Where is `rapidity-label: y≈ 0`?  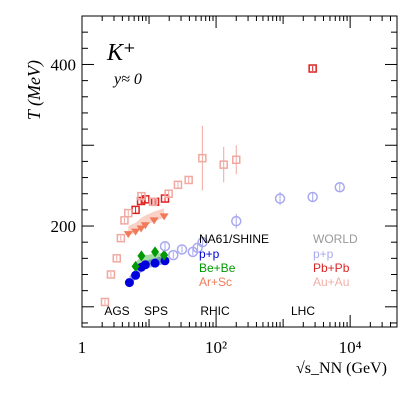
rapidity-label: y≈ 0 is located at coordinates (127, 79).